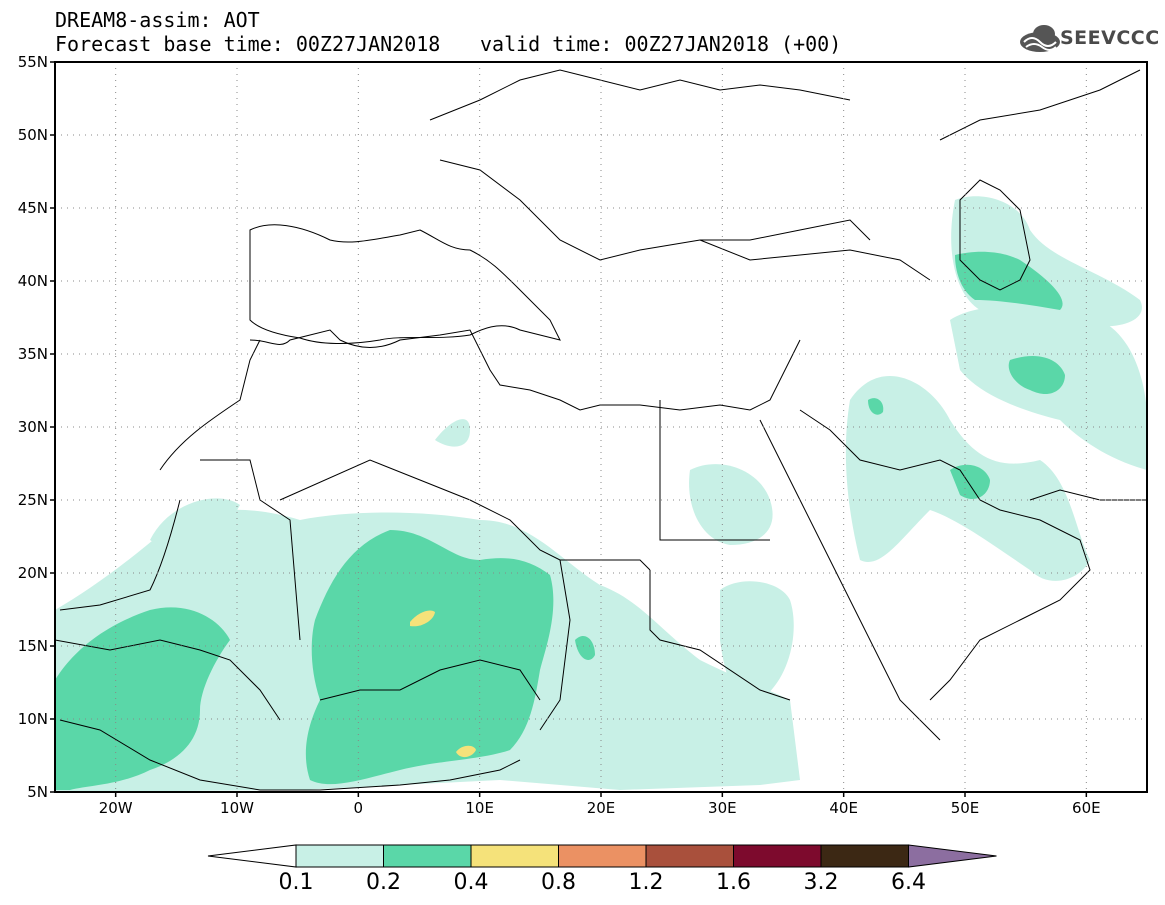  Describe the element at coordinates (908, 882) in the screenshot. I see `colorbar-label: 6.4` at that location.